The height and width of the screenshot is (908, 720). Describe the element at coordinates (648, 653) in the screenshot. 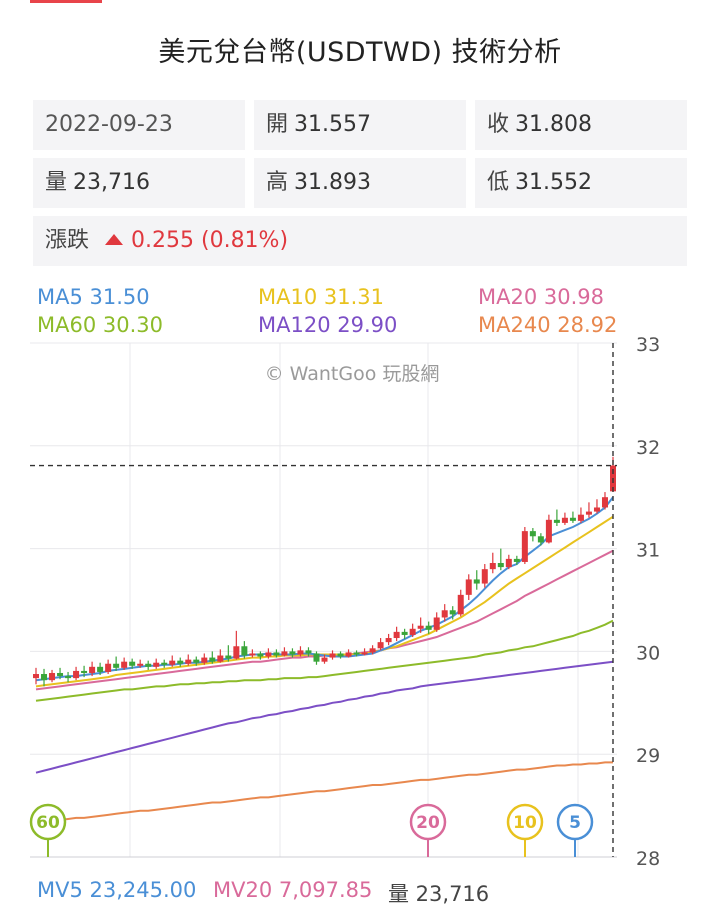

I see `y-tick-label: 30` at that location.